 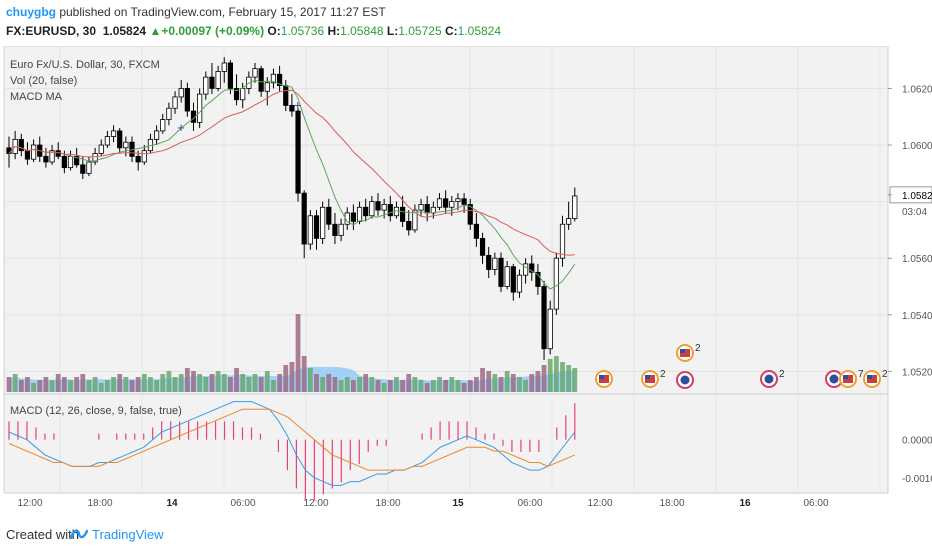 What do you see at coordinates (387, 503) in the screenshot?
I see `time-tick-label: 18:00` at bounding box center [387, 503].